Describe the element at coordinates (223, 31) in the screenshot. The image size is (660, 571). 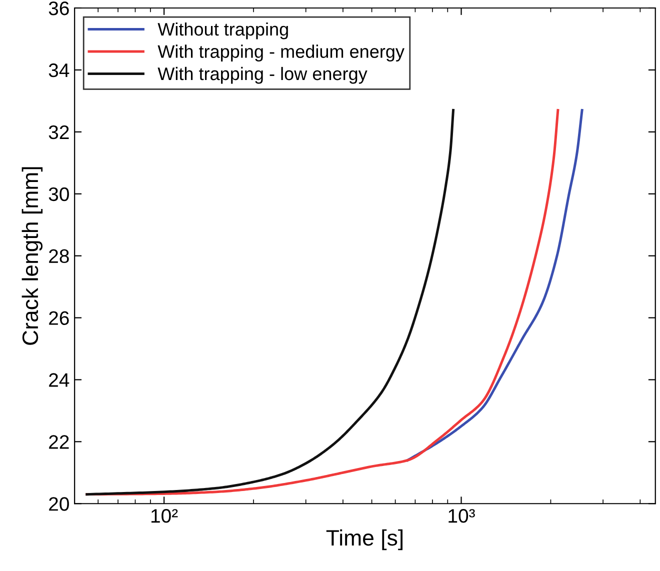
I see `legend-label: Without trapping` at that location.